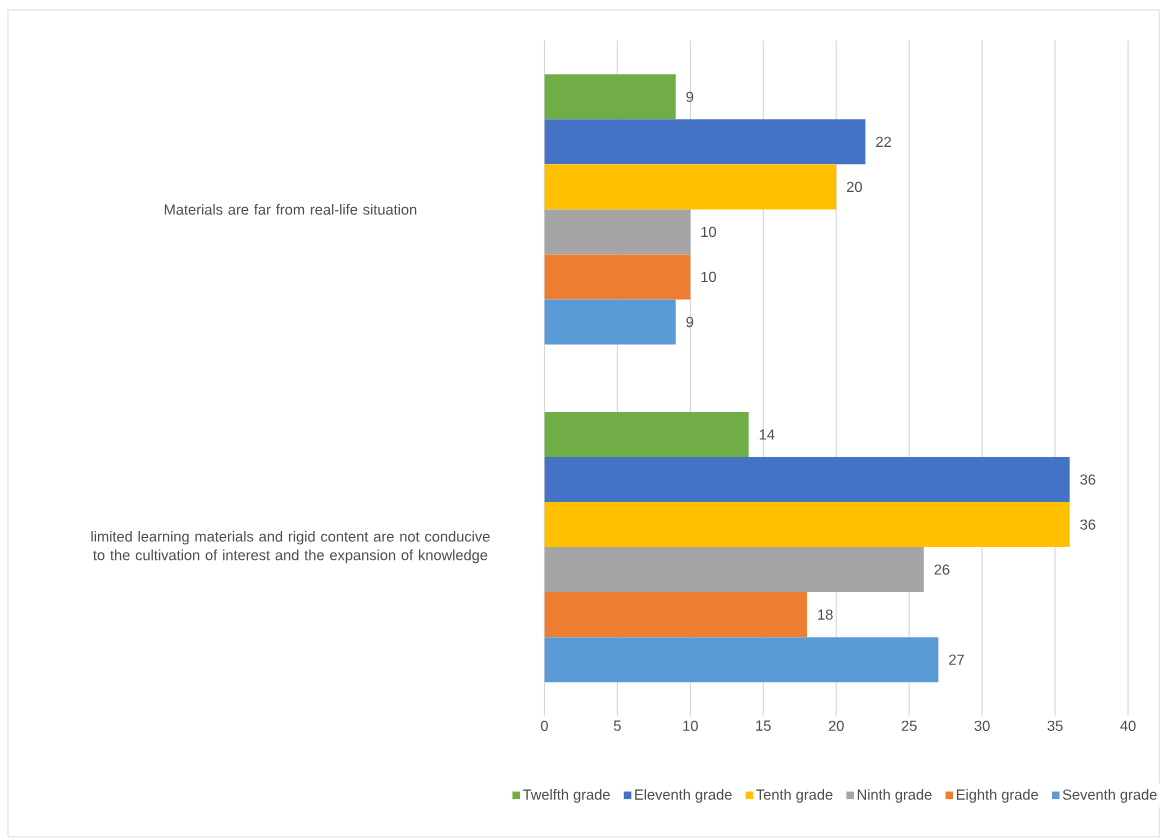  Describe the element at coordinates (997, 796) in the screenshot. I see `legend-label: Eighth grade` at that location.